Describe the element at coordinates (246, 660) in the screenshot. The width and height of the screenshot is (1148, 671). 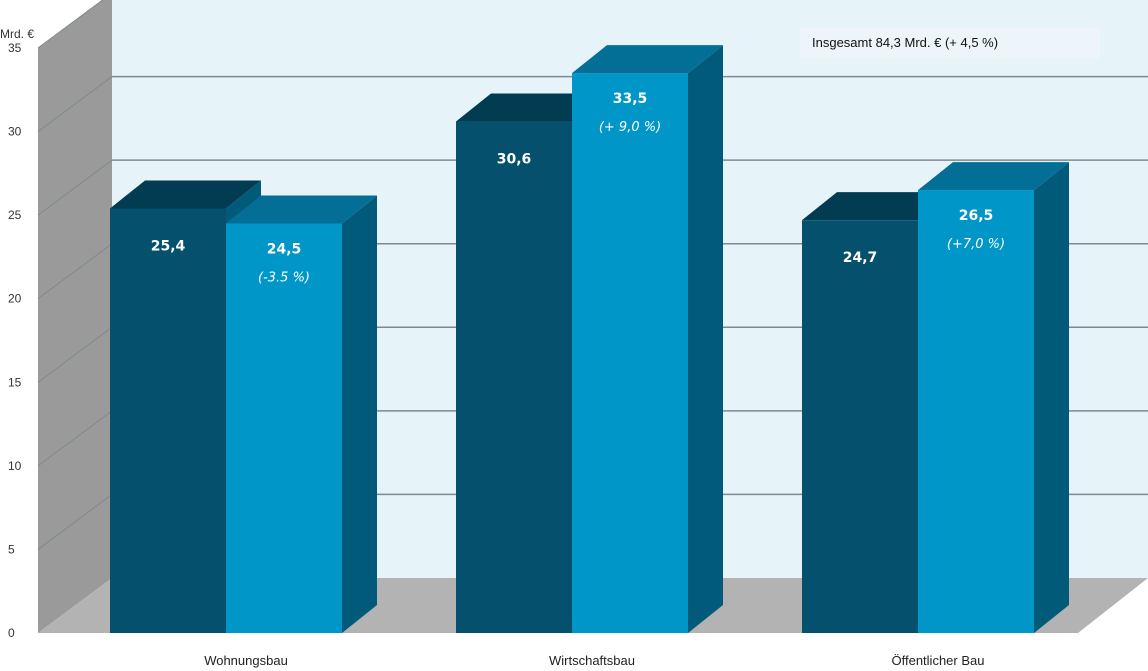
I see `x-category-label: Wohnungsbau` at that location.